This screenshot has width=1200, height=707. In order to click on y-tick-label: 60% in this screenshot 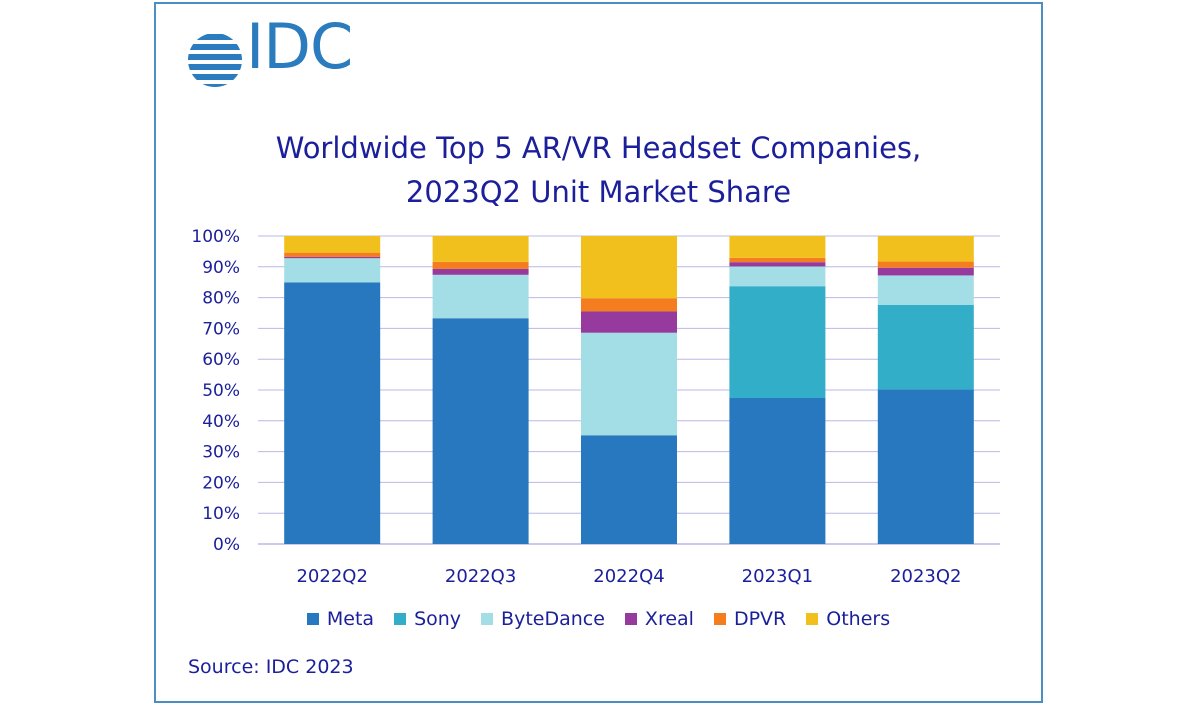, I will do `click(221, 360)`.